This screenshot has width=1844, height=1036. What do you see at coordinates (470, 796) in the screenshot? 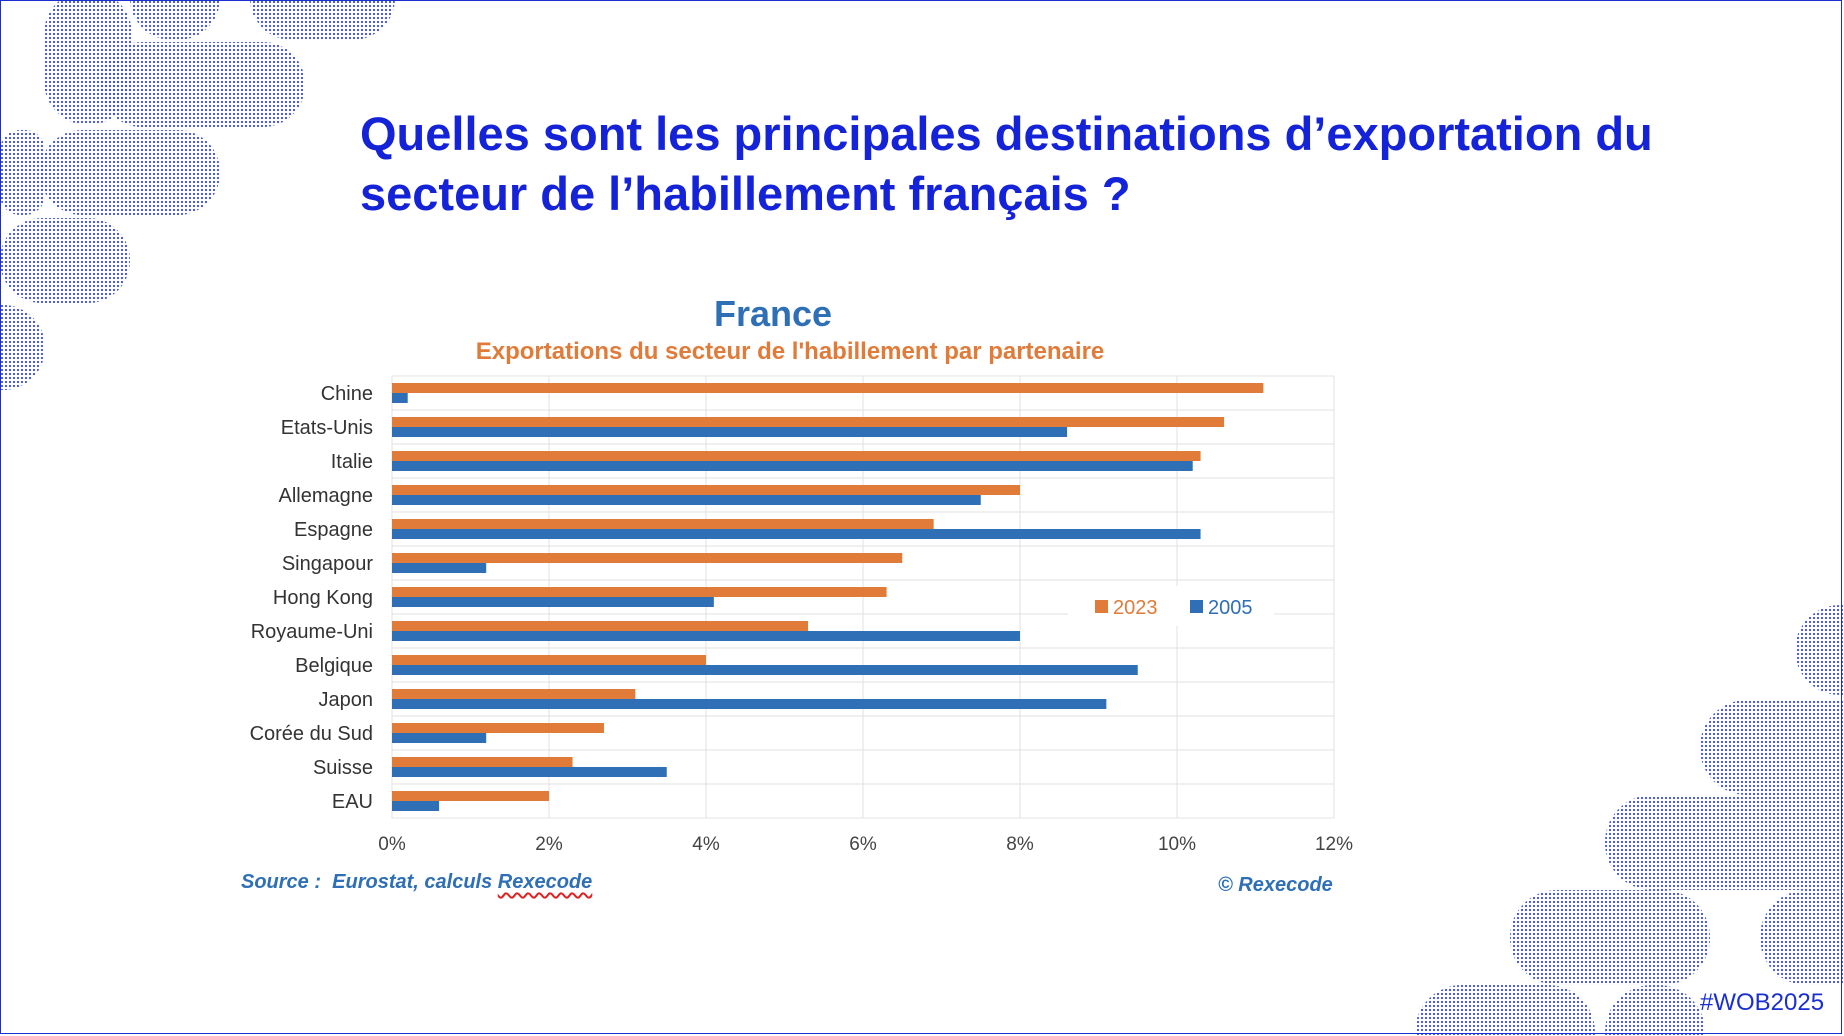
I see `bar-2023-eau` at bounding box center [470, 796].